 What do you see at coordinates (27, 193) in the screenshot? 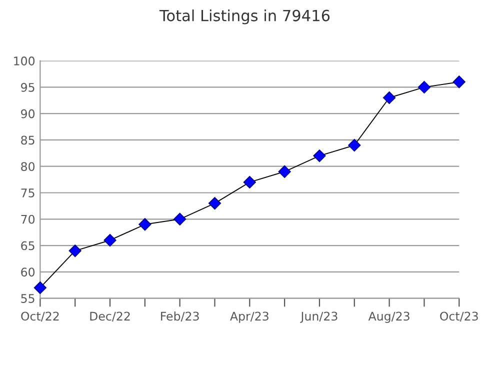
I see `y-tick-label: 75` at bounding box center [27, 193].